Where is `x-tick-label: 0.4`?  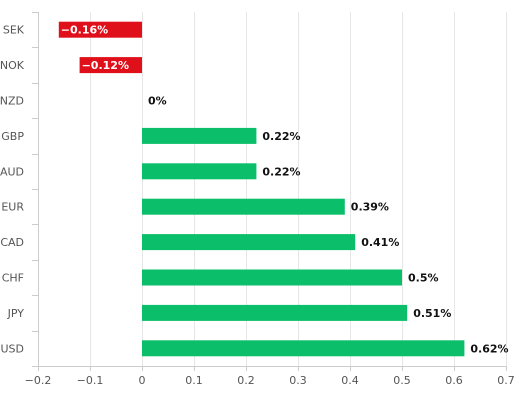
x-tick-label: 0.4 is located at coordinates (350, 380).